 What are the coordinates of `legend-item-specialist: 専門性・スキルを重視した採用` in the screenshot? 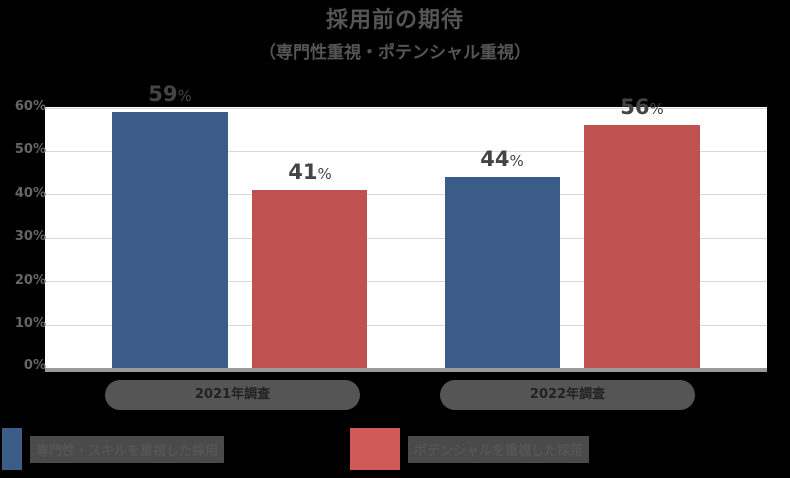 It's located at (113, 449).